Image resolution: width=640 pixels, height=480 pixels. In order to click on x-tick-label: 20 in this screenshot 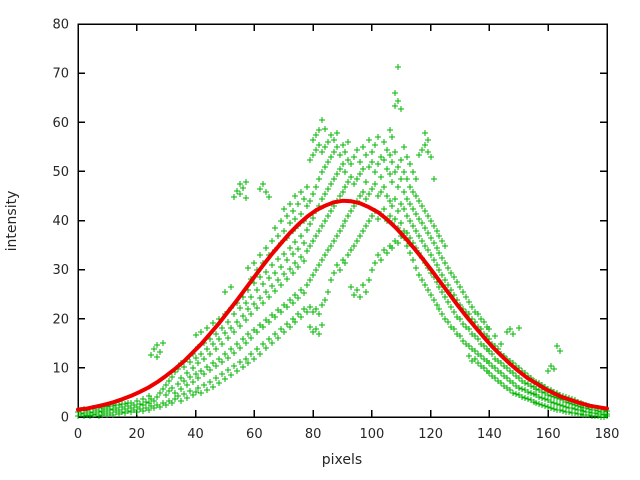, I will do `click(137, 434)`.